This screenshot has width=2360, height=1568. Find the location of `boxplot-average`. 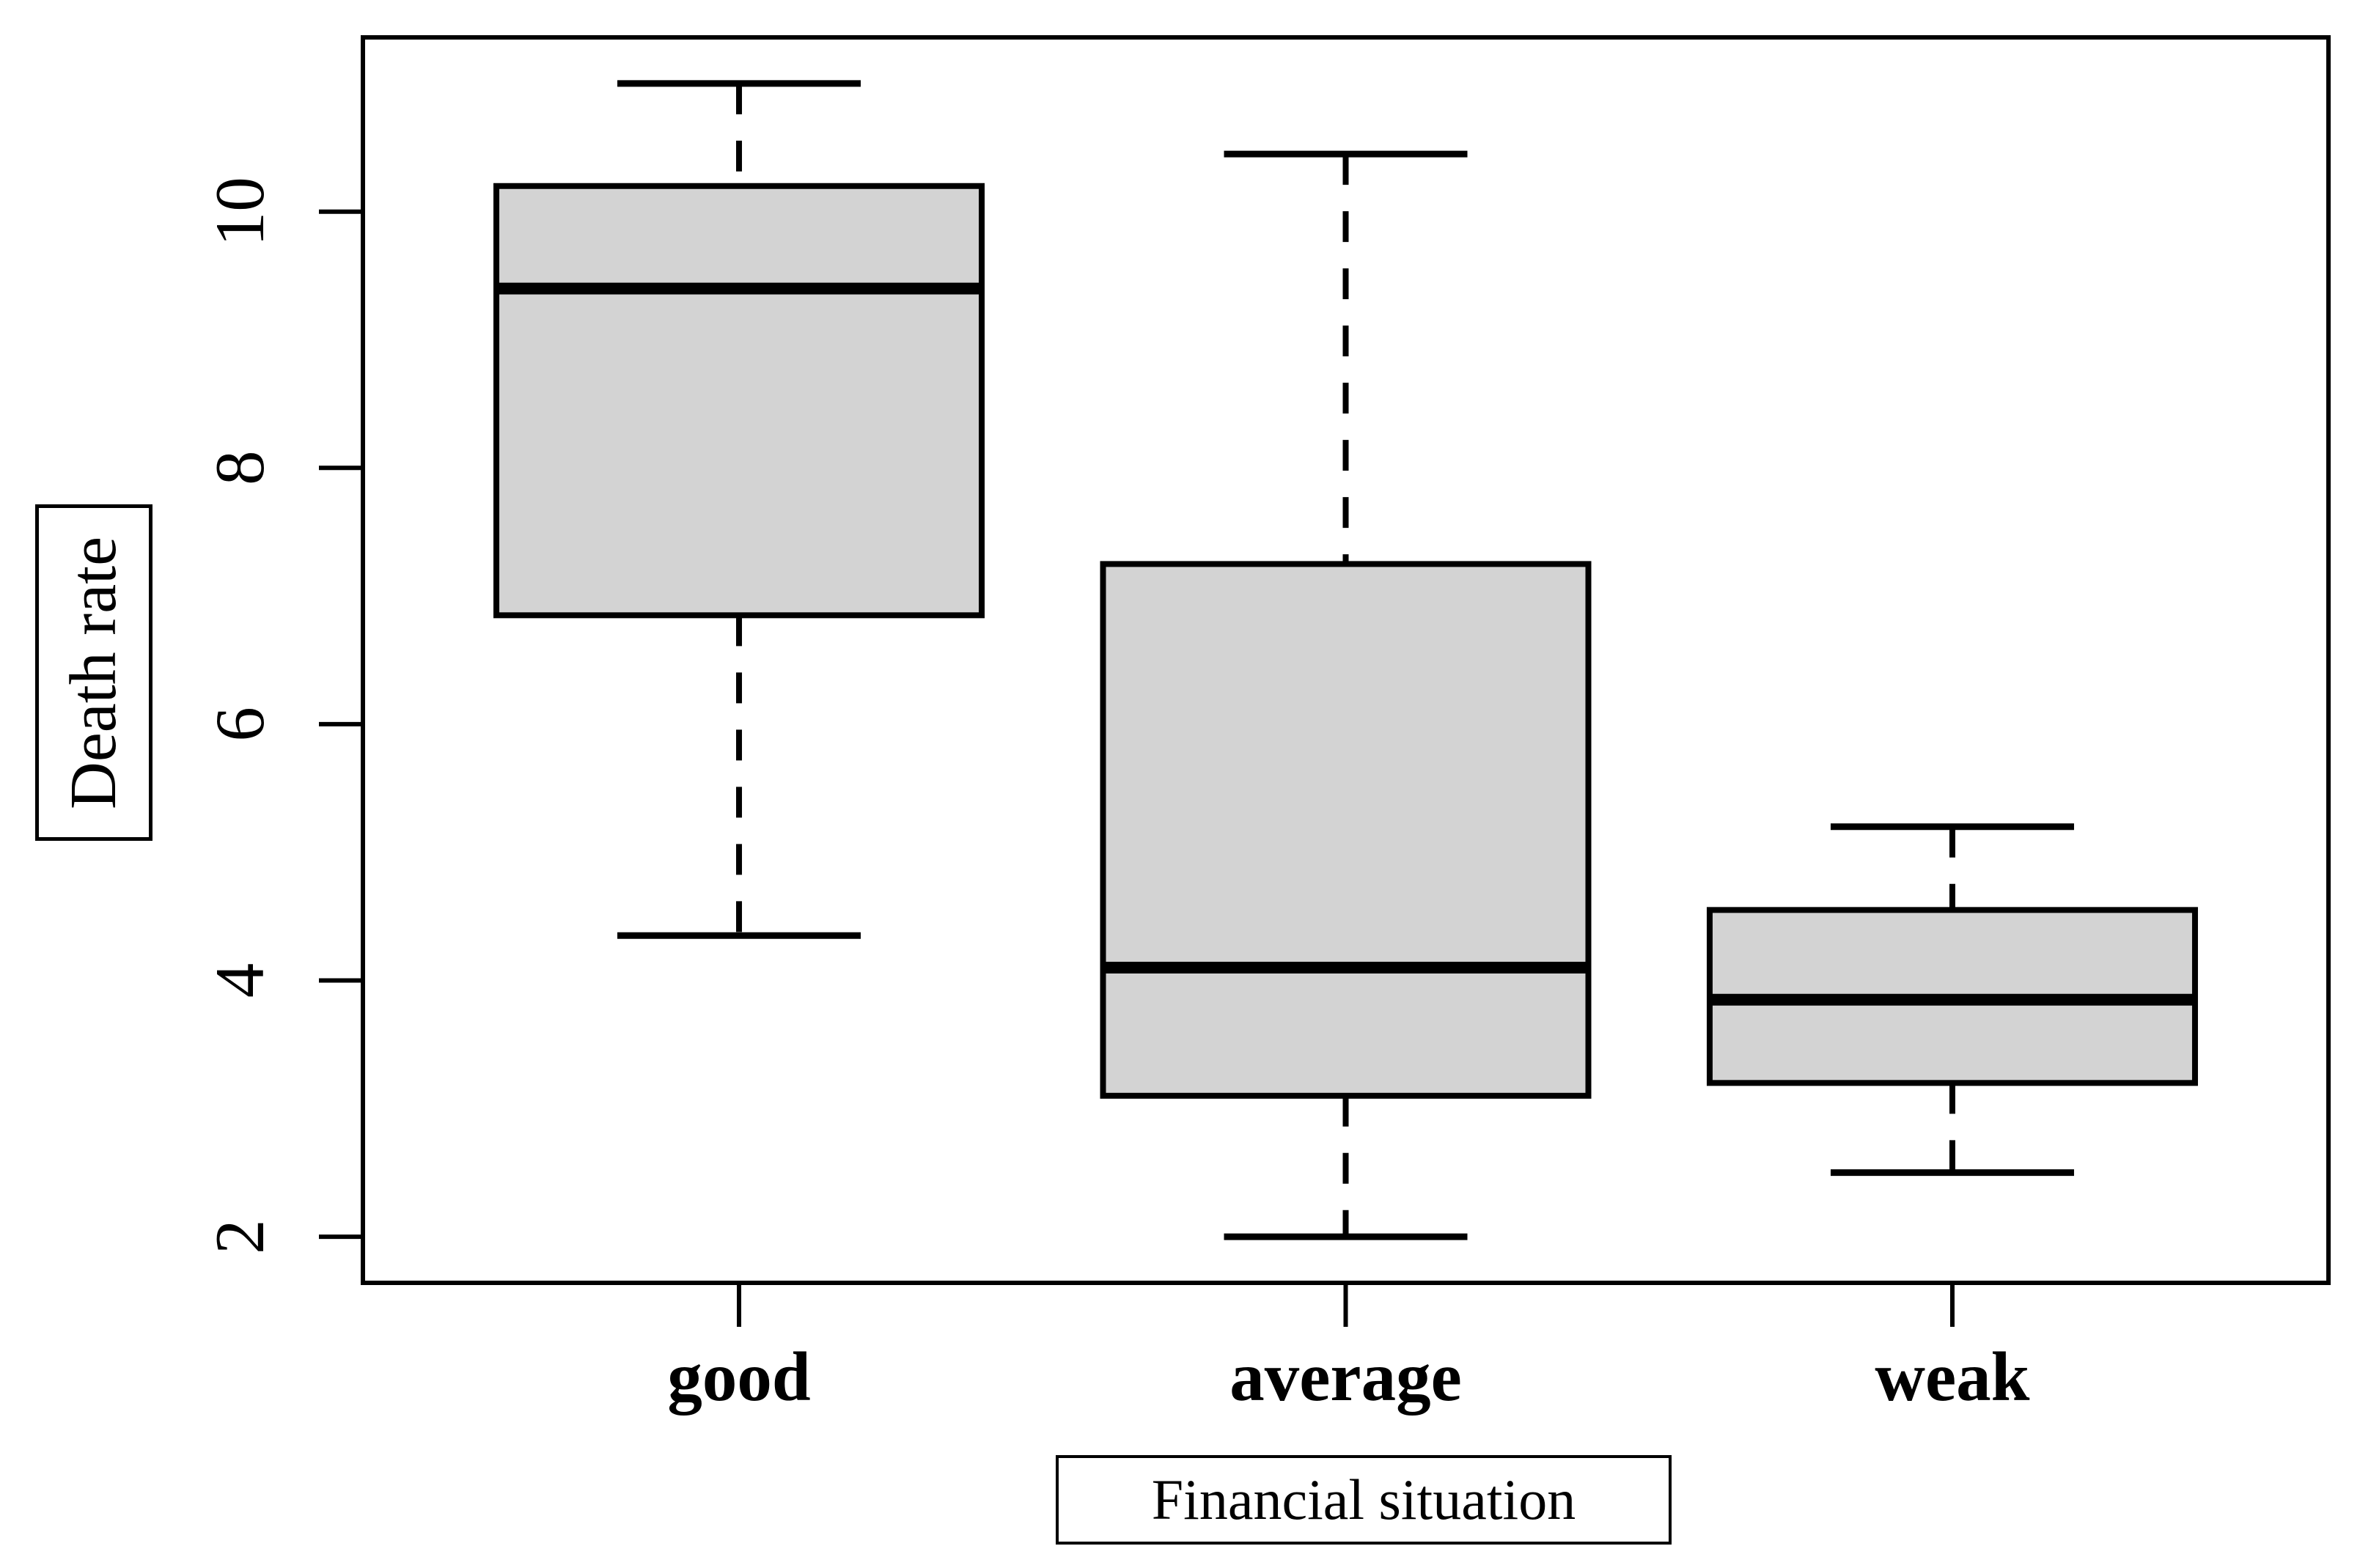

boxplot-average is located at coordinates (1346, 695).